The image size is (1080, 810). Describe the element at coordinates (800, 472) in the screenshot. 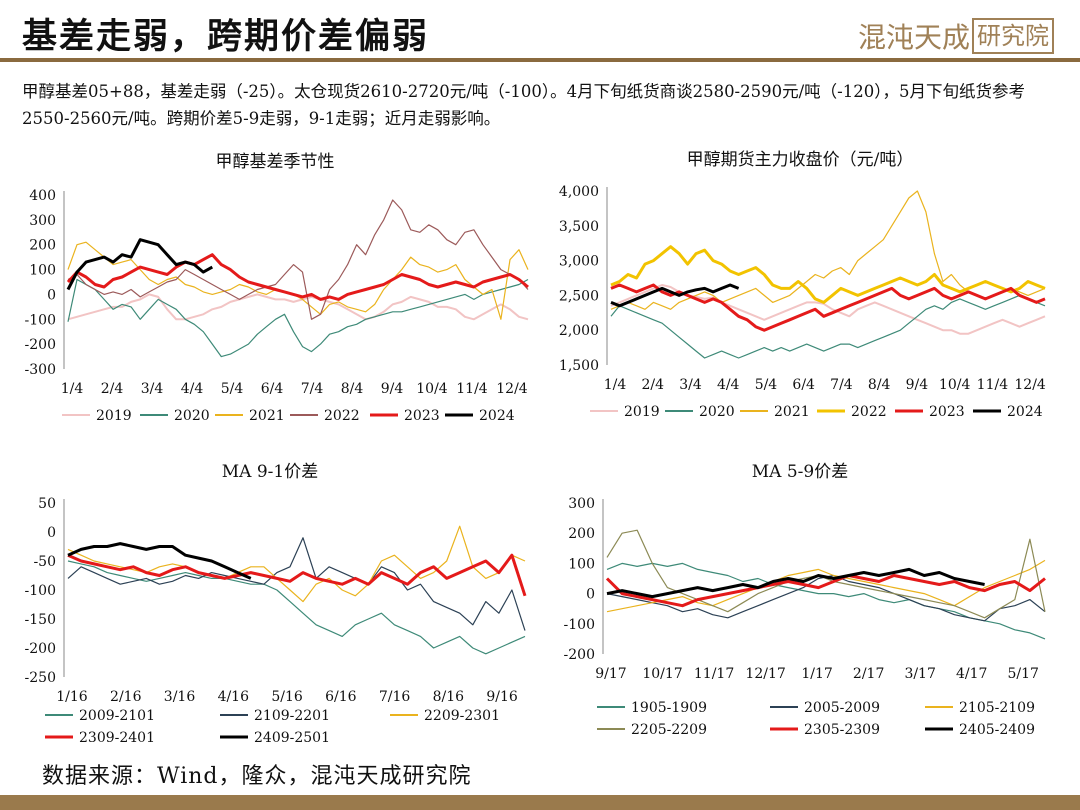

I see `chart-title: MA 5-9价差` at that location.